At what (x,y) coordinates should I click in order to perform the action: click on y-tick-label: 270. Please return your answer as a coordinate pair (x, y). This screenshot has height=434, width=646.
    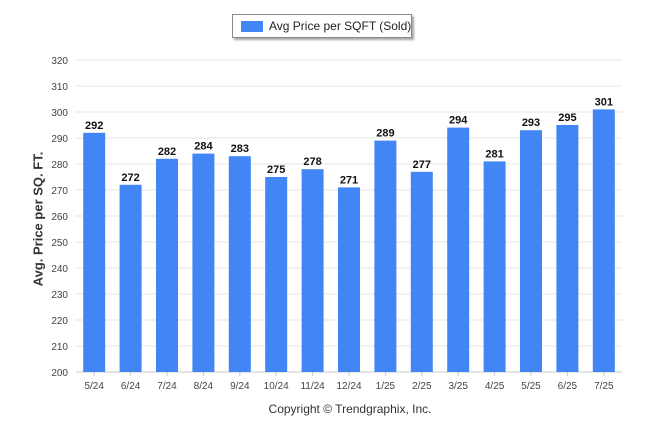
    Looking at the image, I should click on (59, 191).